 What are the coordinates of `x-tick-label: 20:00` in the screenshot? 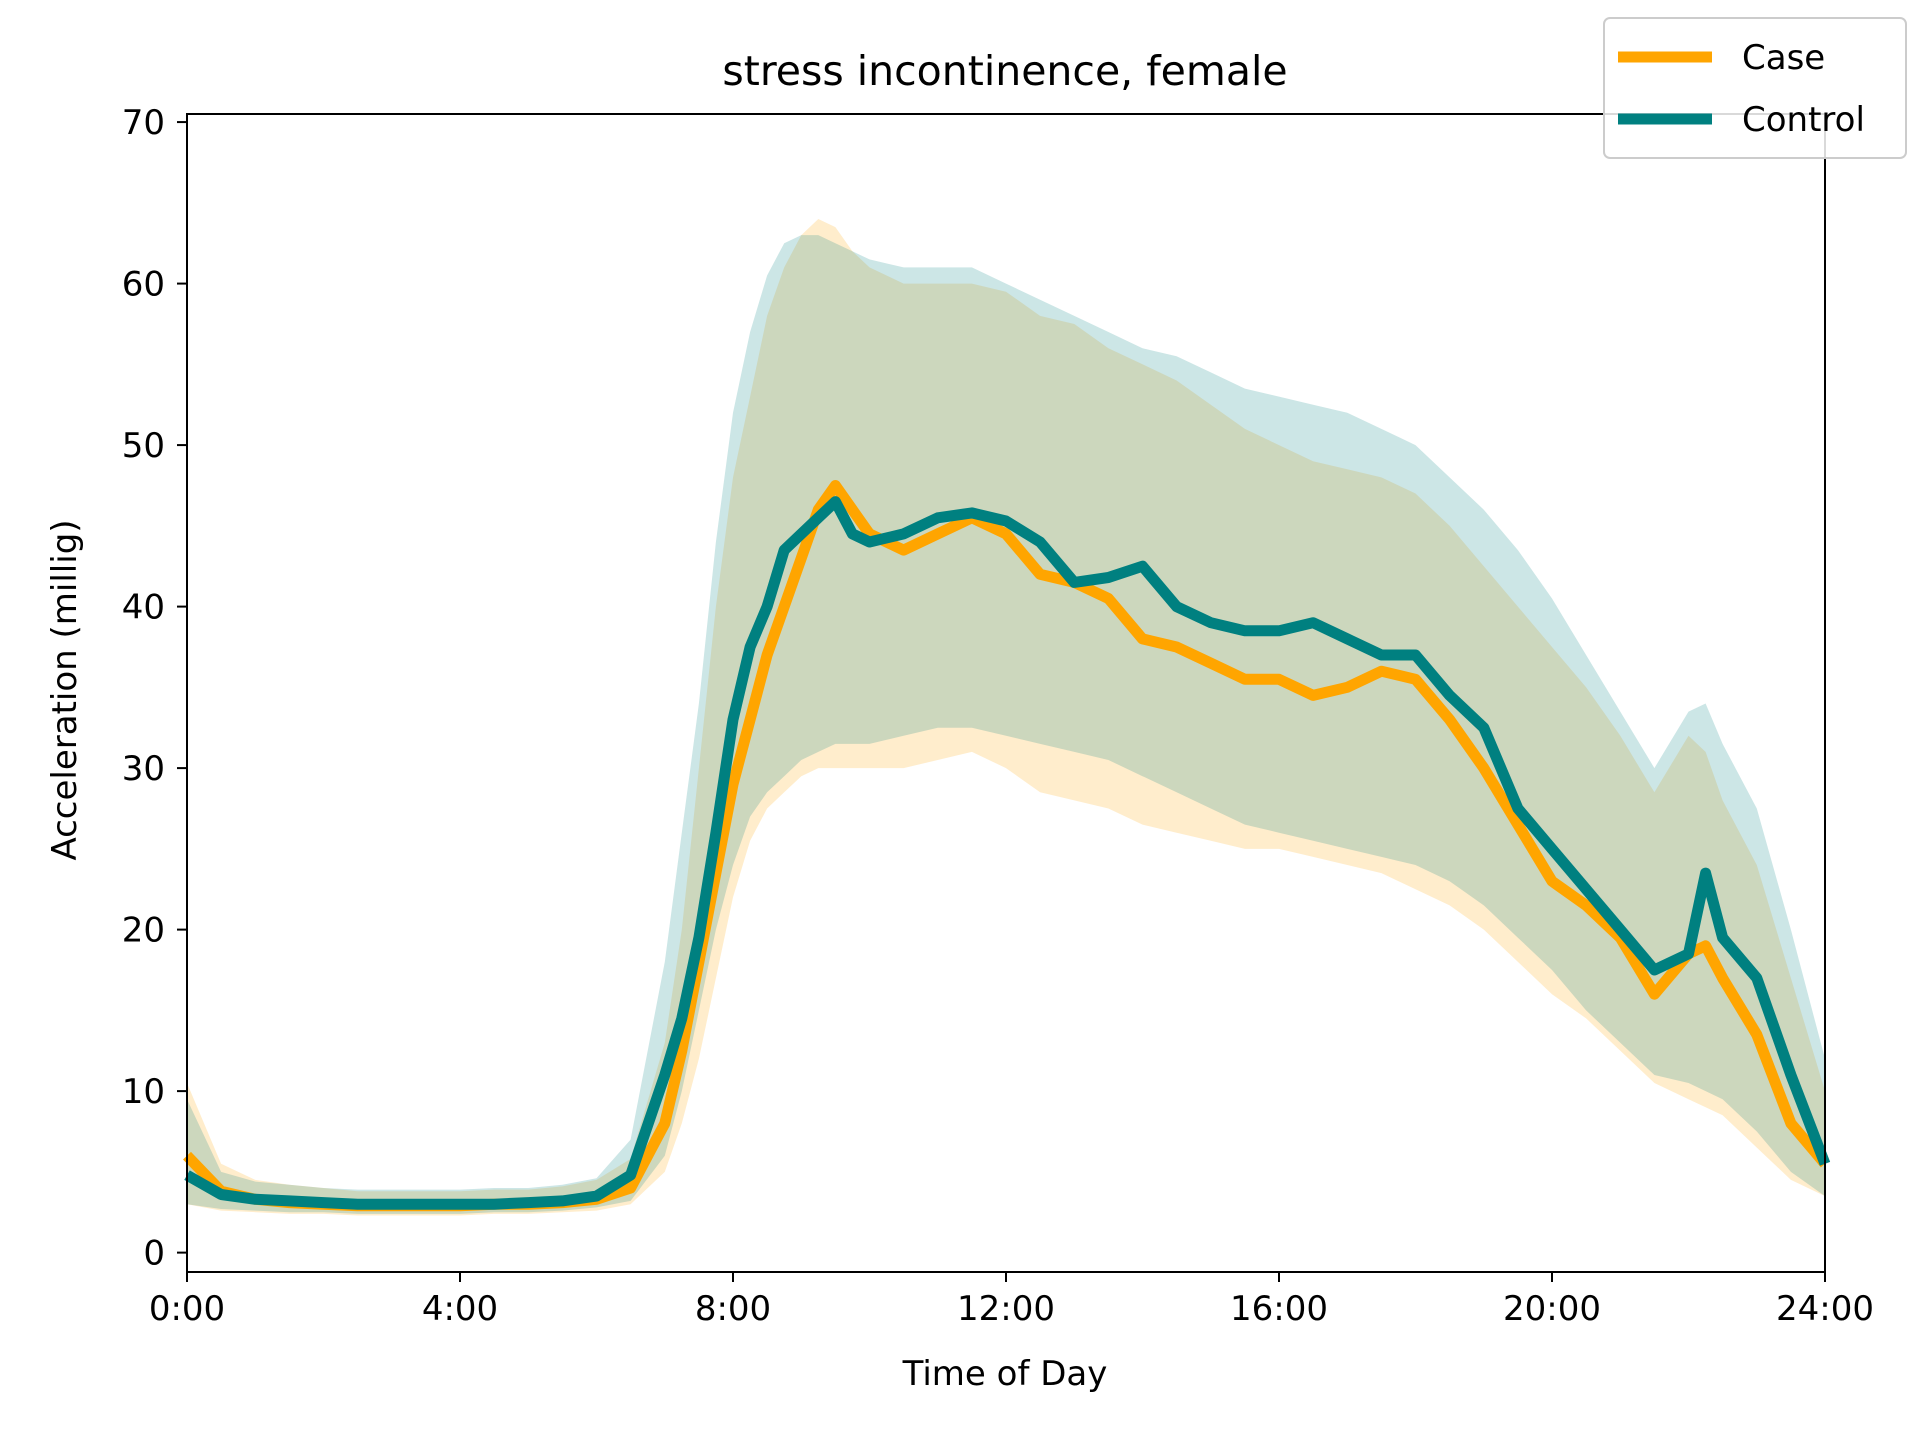 It's located at (1552, 1309).